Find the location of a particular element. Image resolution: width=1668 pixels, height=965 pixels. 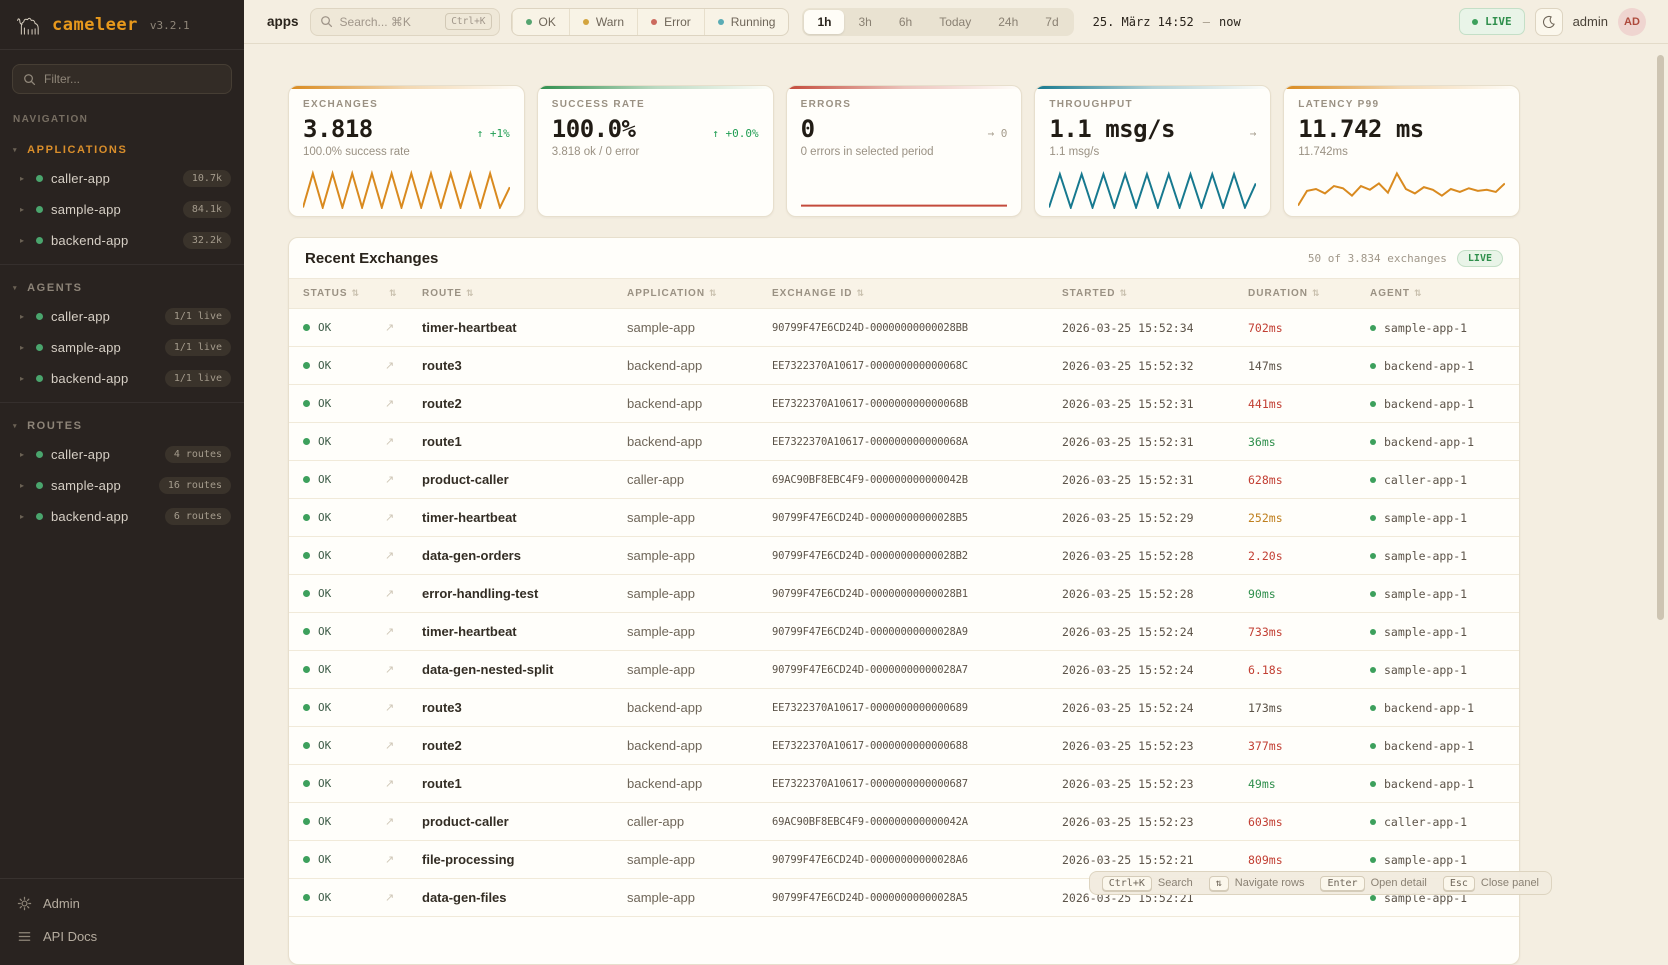

app-logo: cameleer v3.2.1 is located at coordinates (122, 25).